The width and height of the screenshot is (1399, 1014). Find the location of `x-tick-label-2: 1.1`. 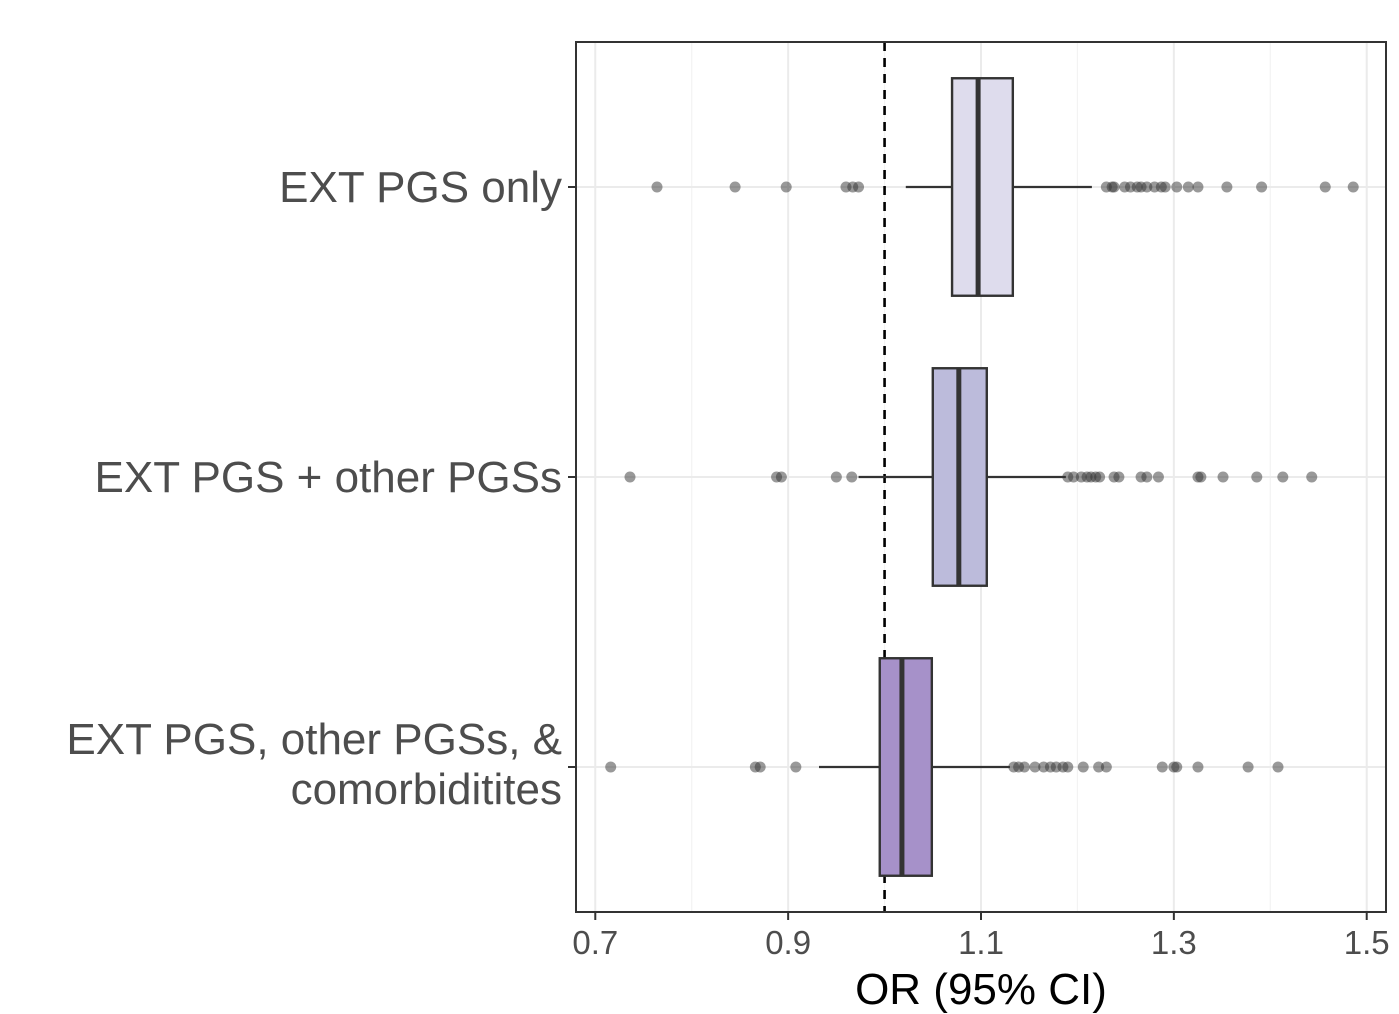

x-tick-label-2: 1.1 is located at coordinates (981, 942).